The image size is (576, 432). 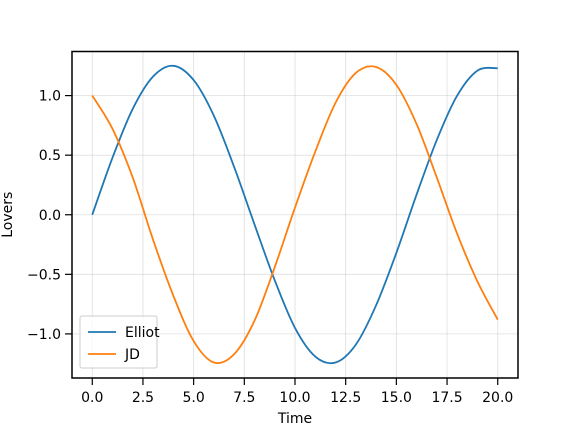 I want to click on x-axis-label: Time, so click(x=294, y=419).